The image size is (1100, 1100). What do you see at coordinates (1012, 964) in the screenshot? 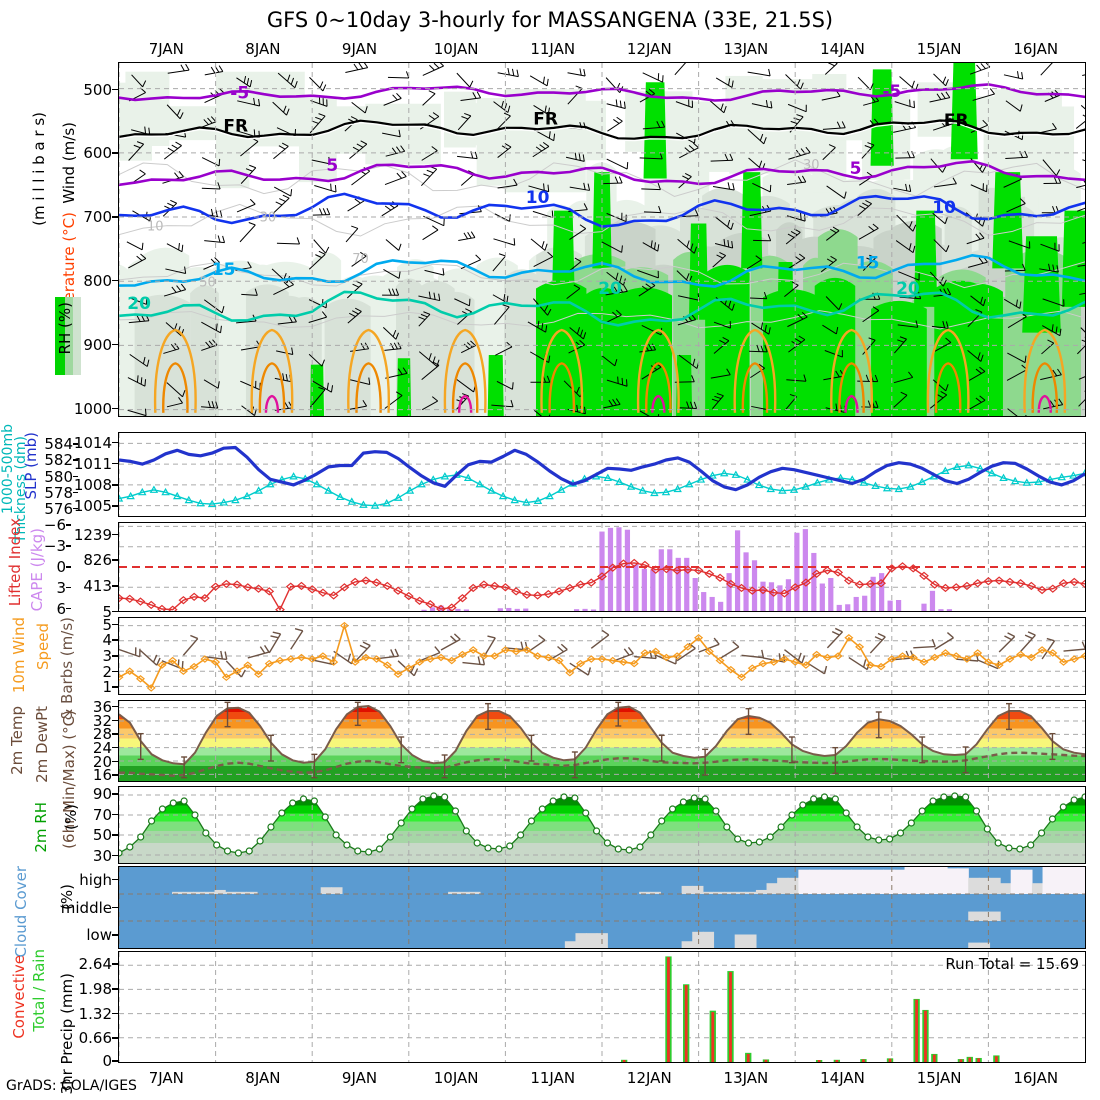
I see `run-total-label: Run Total = 15.69` at bounding box center [1012, 964].